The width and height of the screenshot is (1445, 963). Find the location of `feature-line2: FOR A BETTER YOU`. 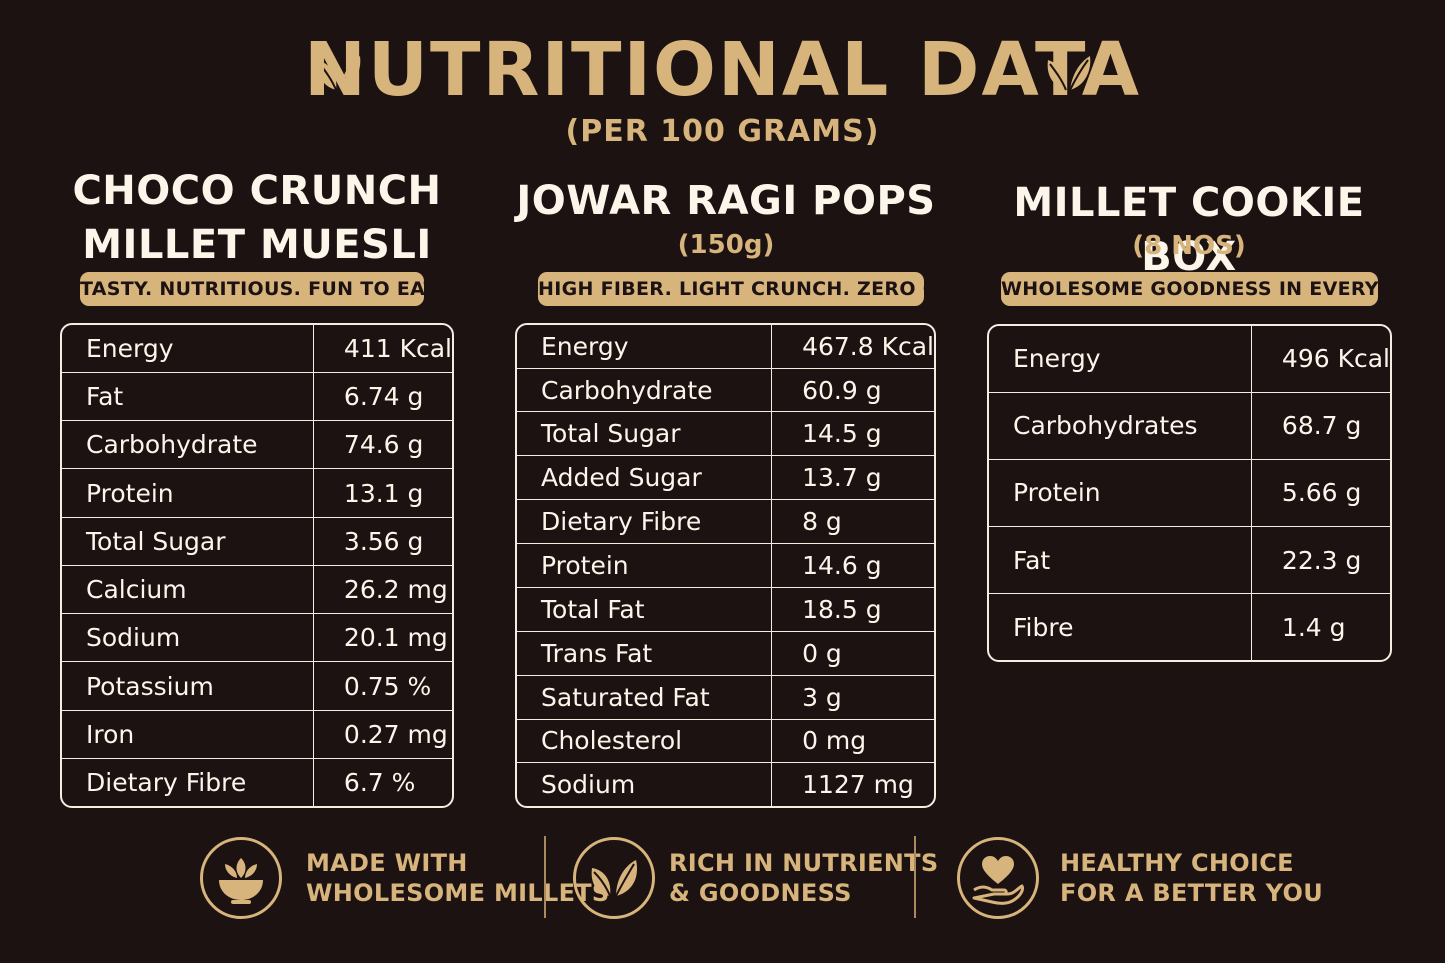

feature-line2: FOR A BETTER YOU is located at coordinates (1191, 893).